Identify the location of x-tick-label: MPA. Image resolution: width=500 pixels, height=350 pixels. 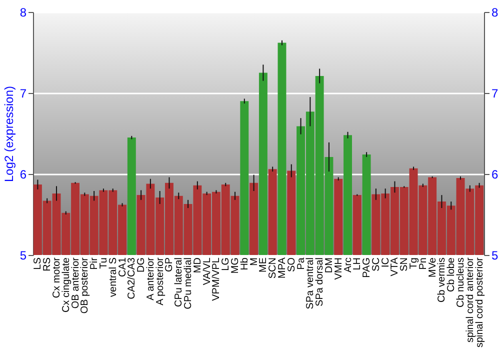
(282, 267).